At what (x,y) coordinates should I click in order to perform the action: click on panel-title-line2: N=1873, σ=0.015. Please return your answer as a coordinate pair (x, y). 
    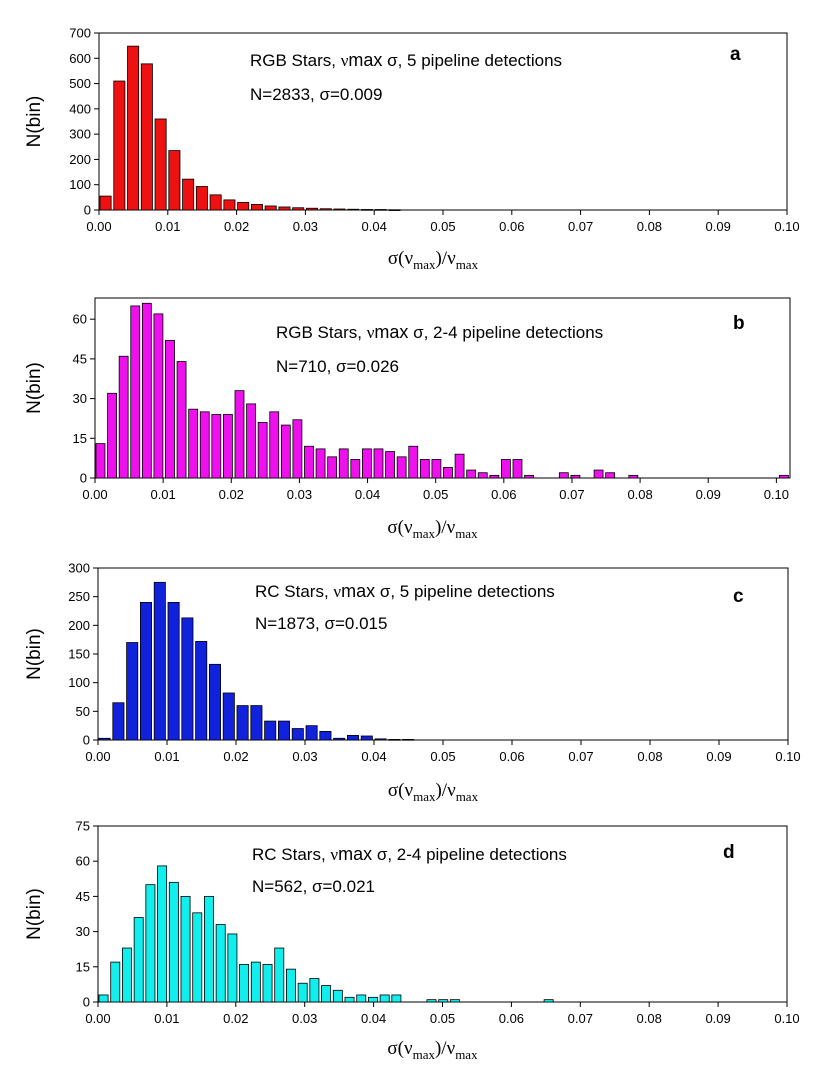
    Looking at the image, I should click on (321, 623).